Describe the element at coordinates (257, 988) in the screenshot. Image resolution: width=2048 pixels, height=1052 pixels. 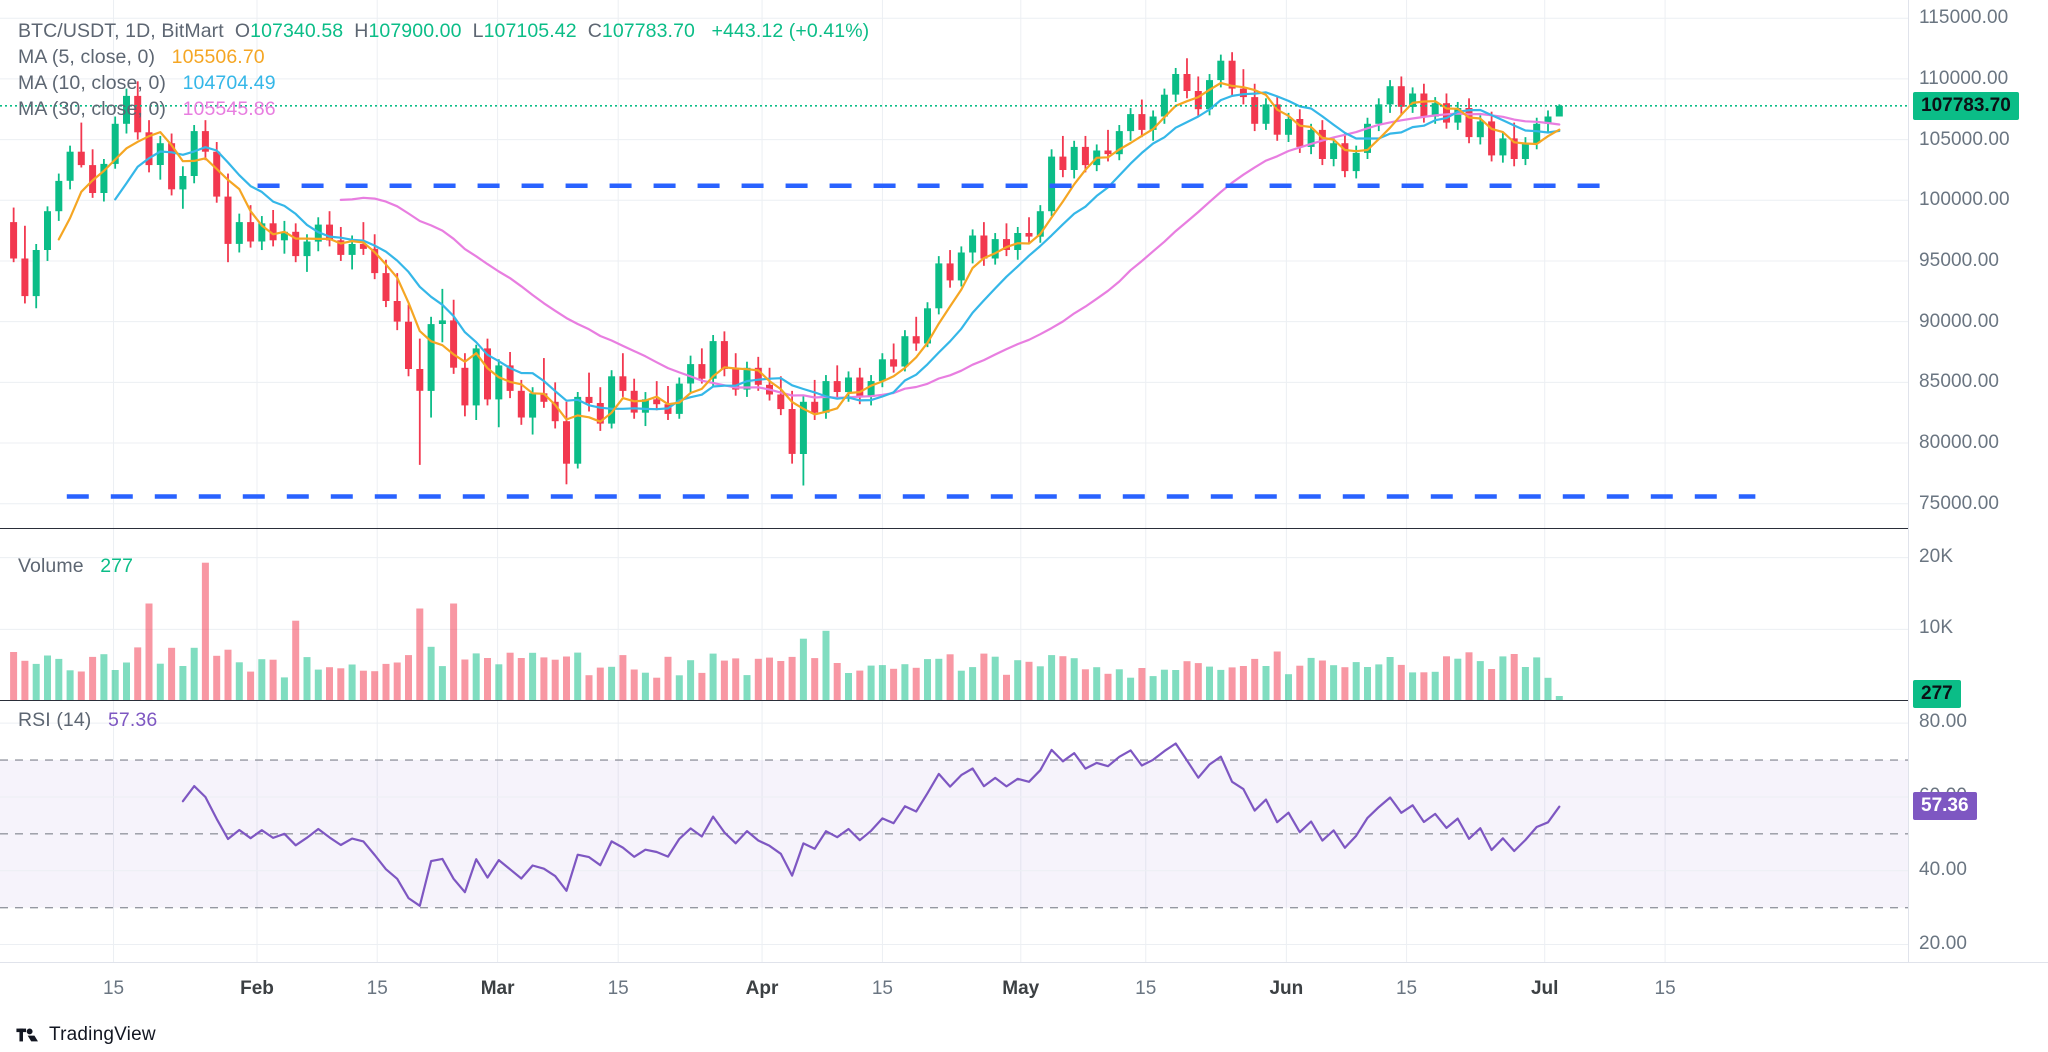
I see `time-axis-label: Feb` at that location.